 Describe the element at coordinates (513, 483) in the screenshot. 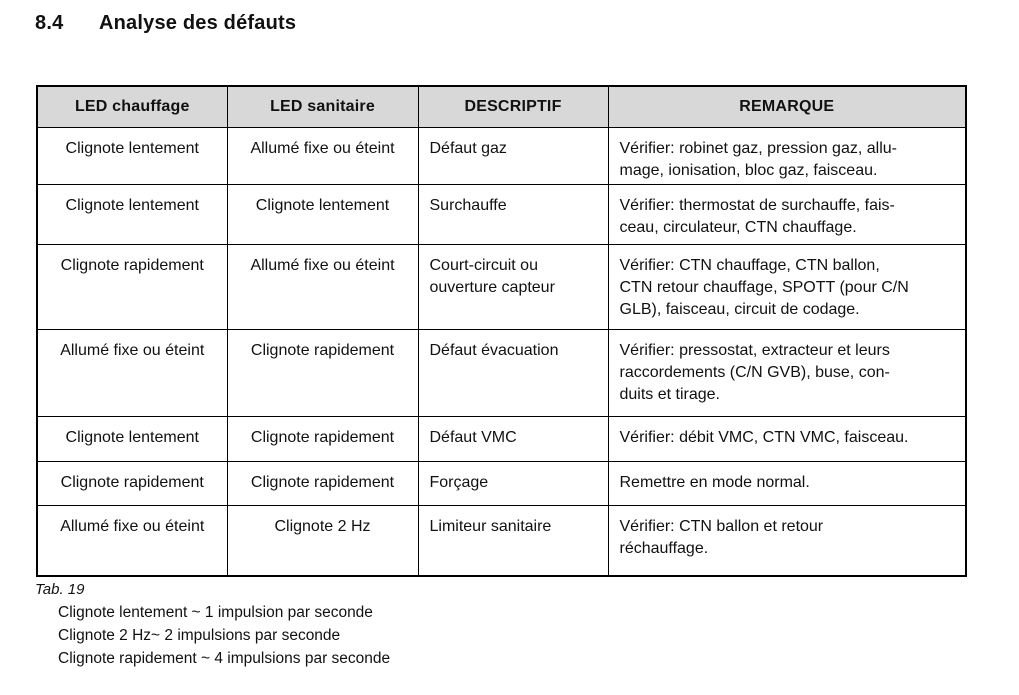

I see `cell-descriptif: Forçage` at that location.